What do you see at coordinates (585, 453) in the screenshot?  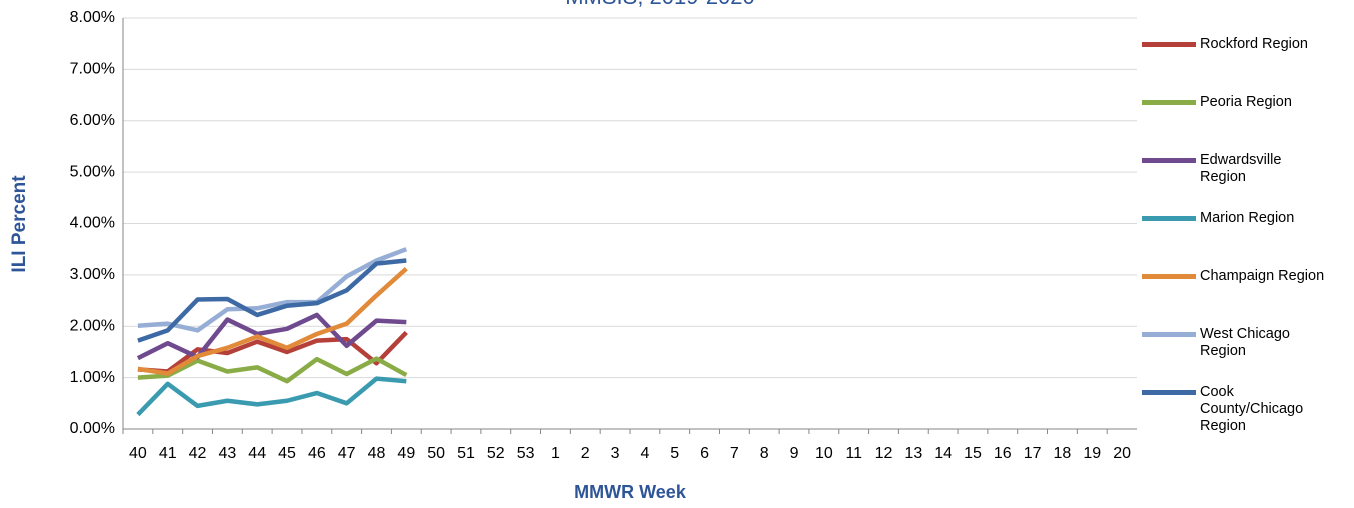 I see `x-tick-label: 2` at bounding box center [585, 453].